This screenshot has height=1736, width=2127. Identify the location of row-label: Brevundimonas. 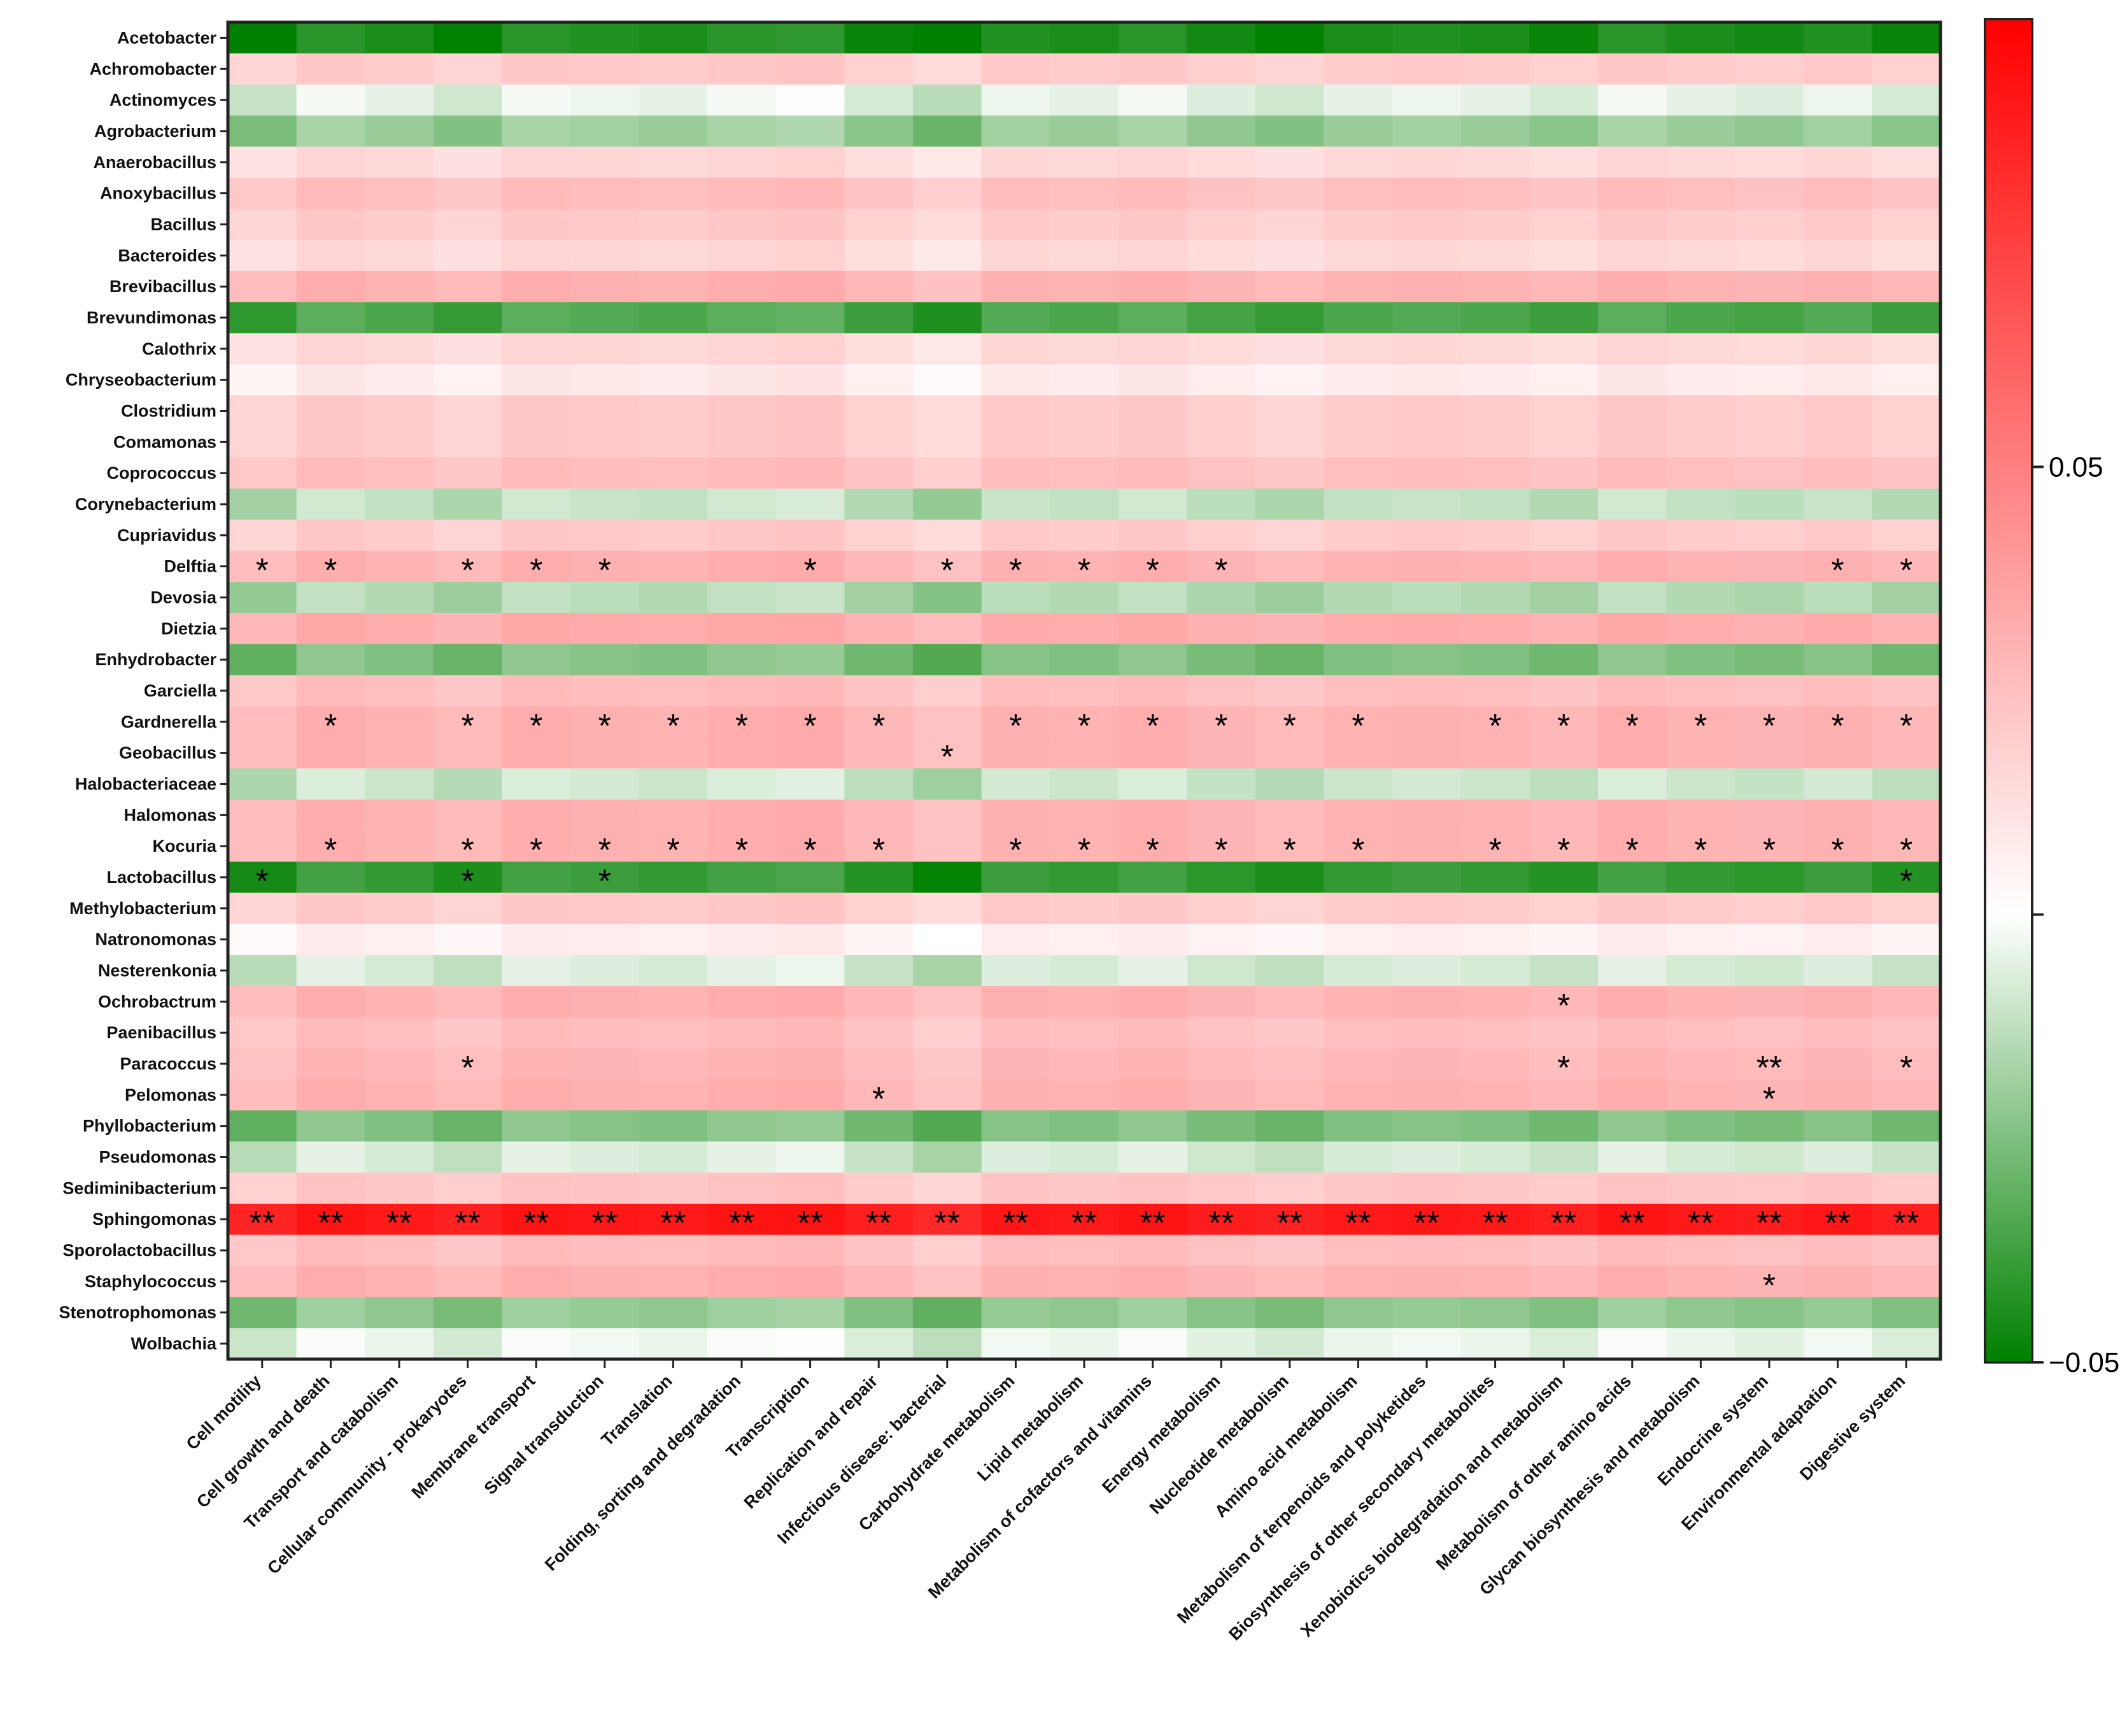
(151, 317).